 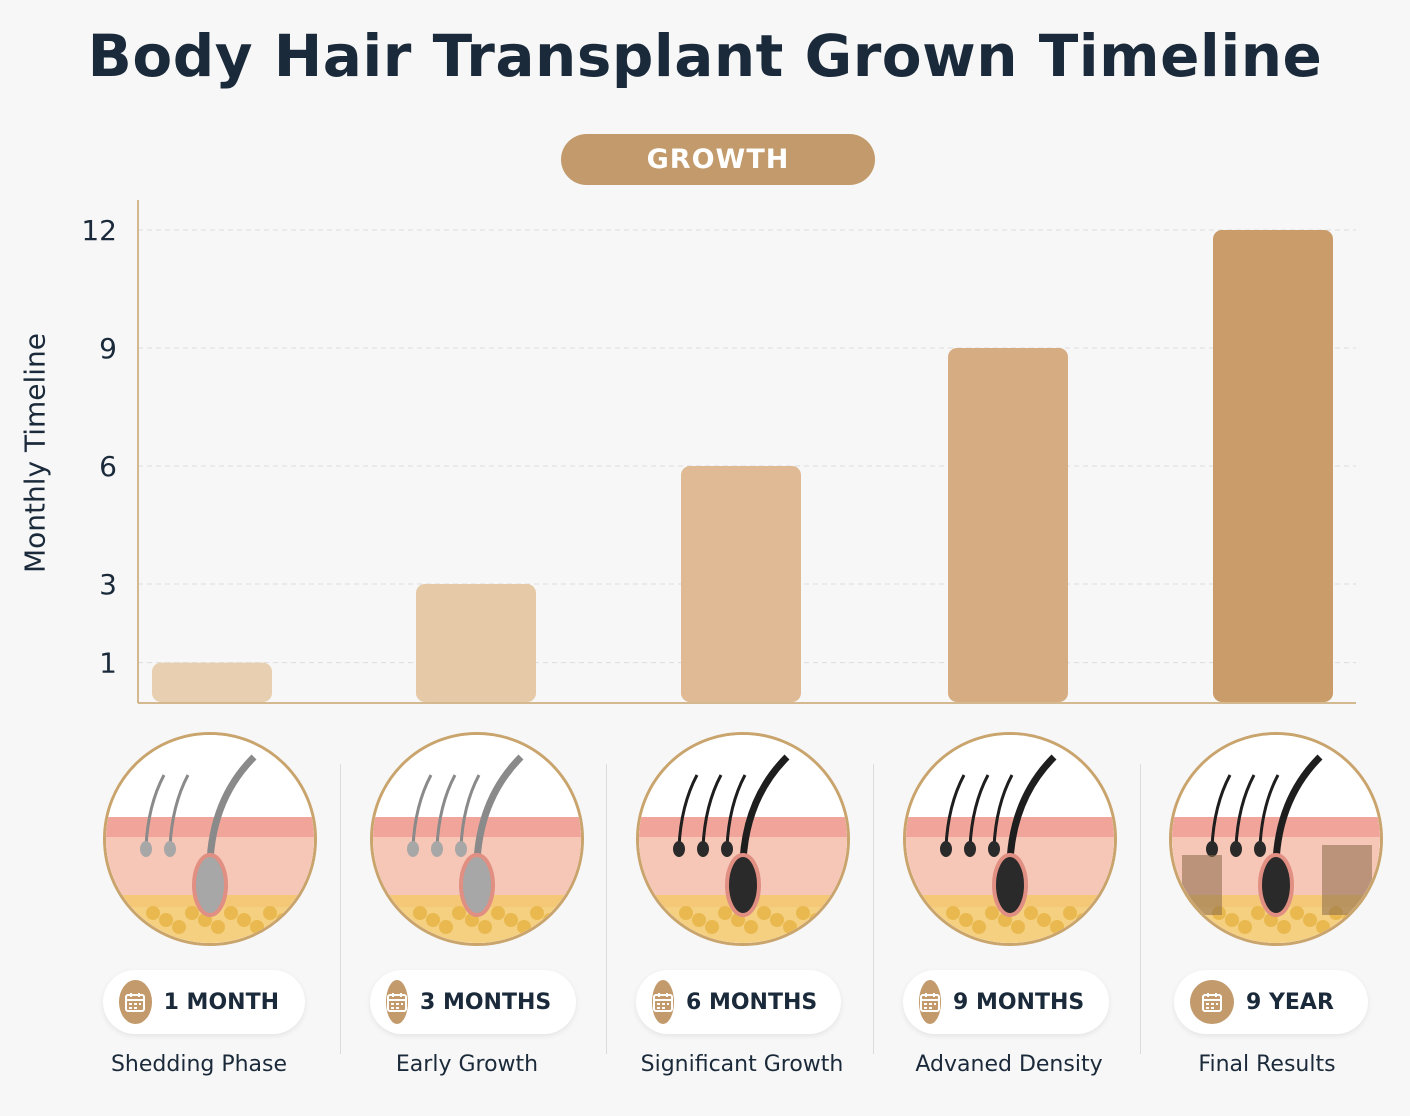 I want to click on stage-badge-label: 1 MONTH, so click(x=221, y=1002).